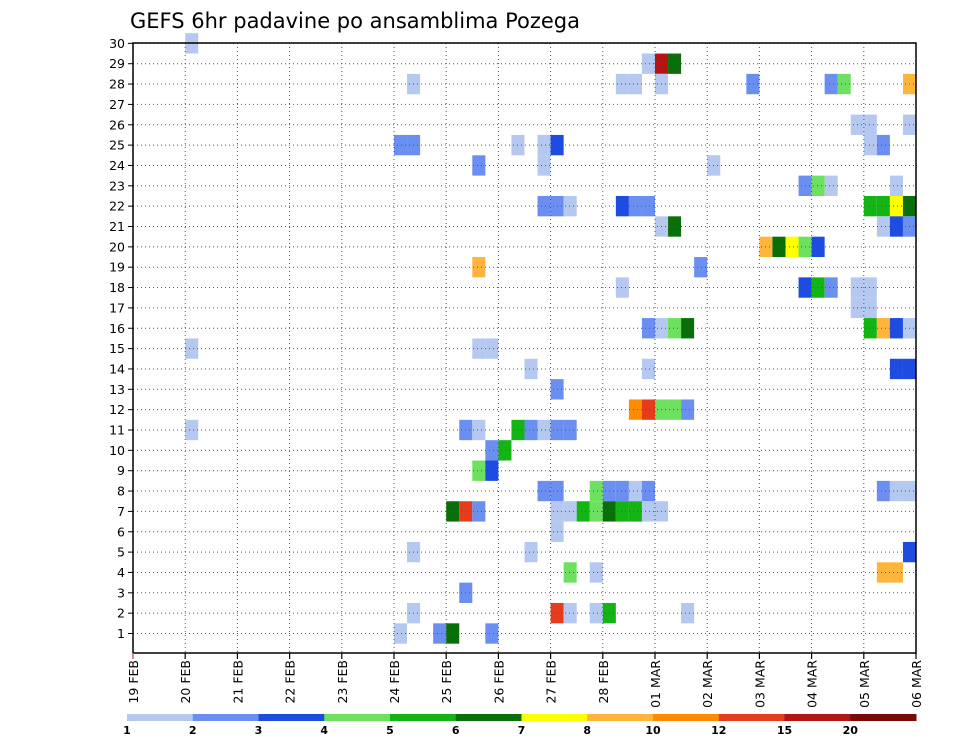  What do you see at coordinates (121, 633) in the screenshot?
I see `y-tick-label: 1` at bounding box center [121, 633].